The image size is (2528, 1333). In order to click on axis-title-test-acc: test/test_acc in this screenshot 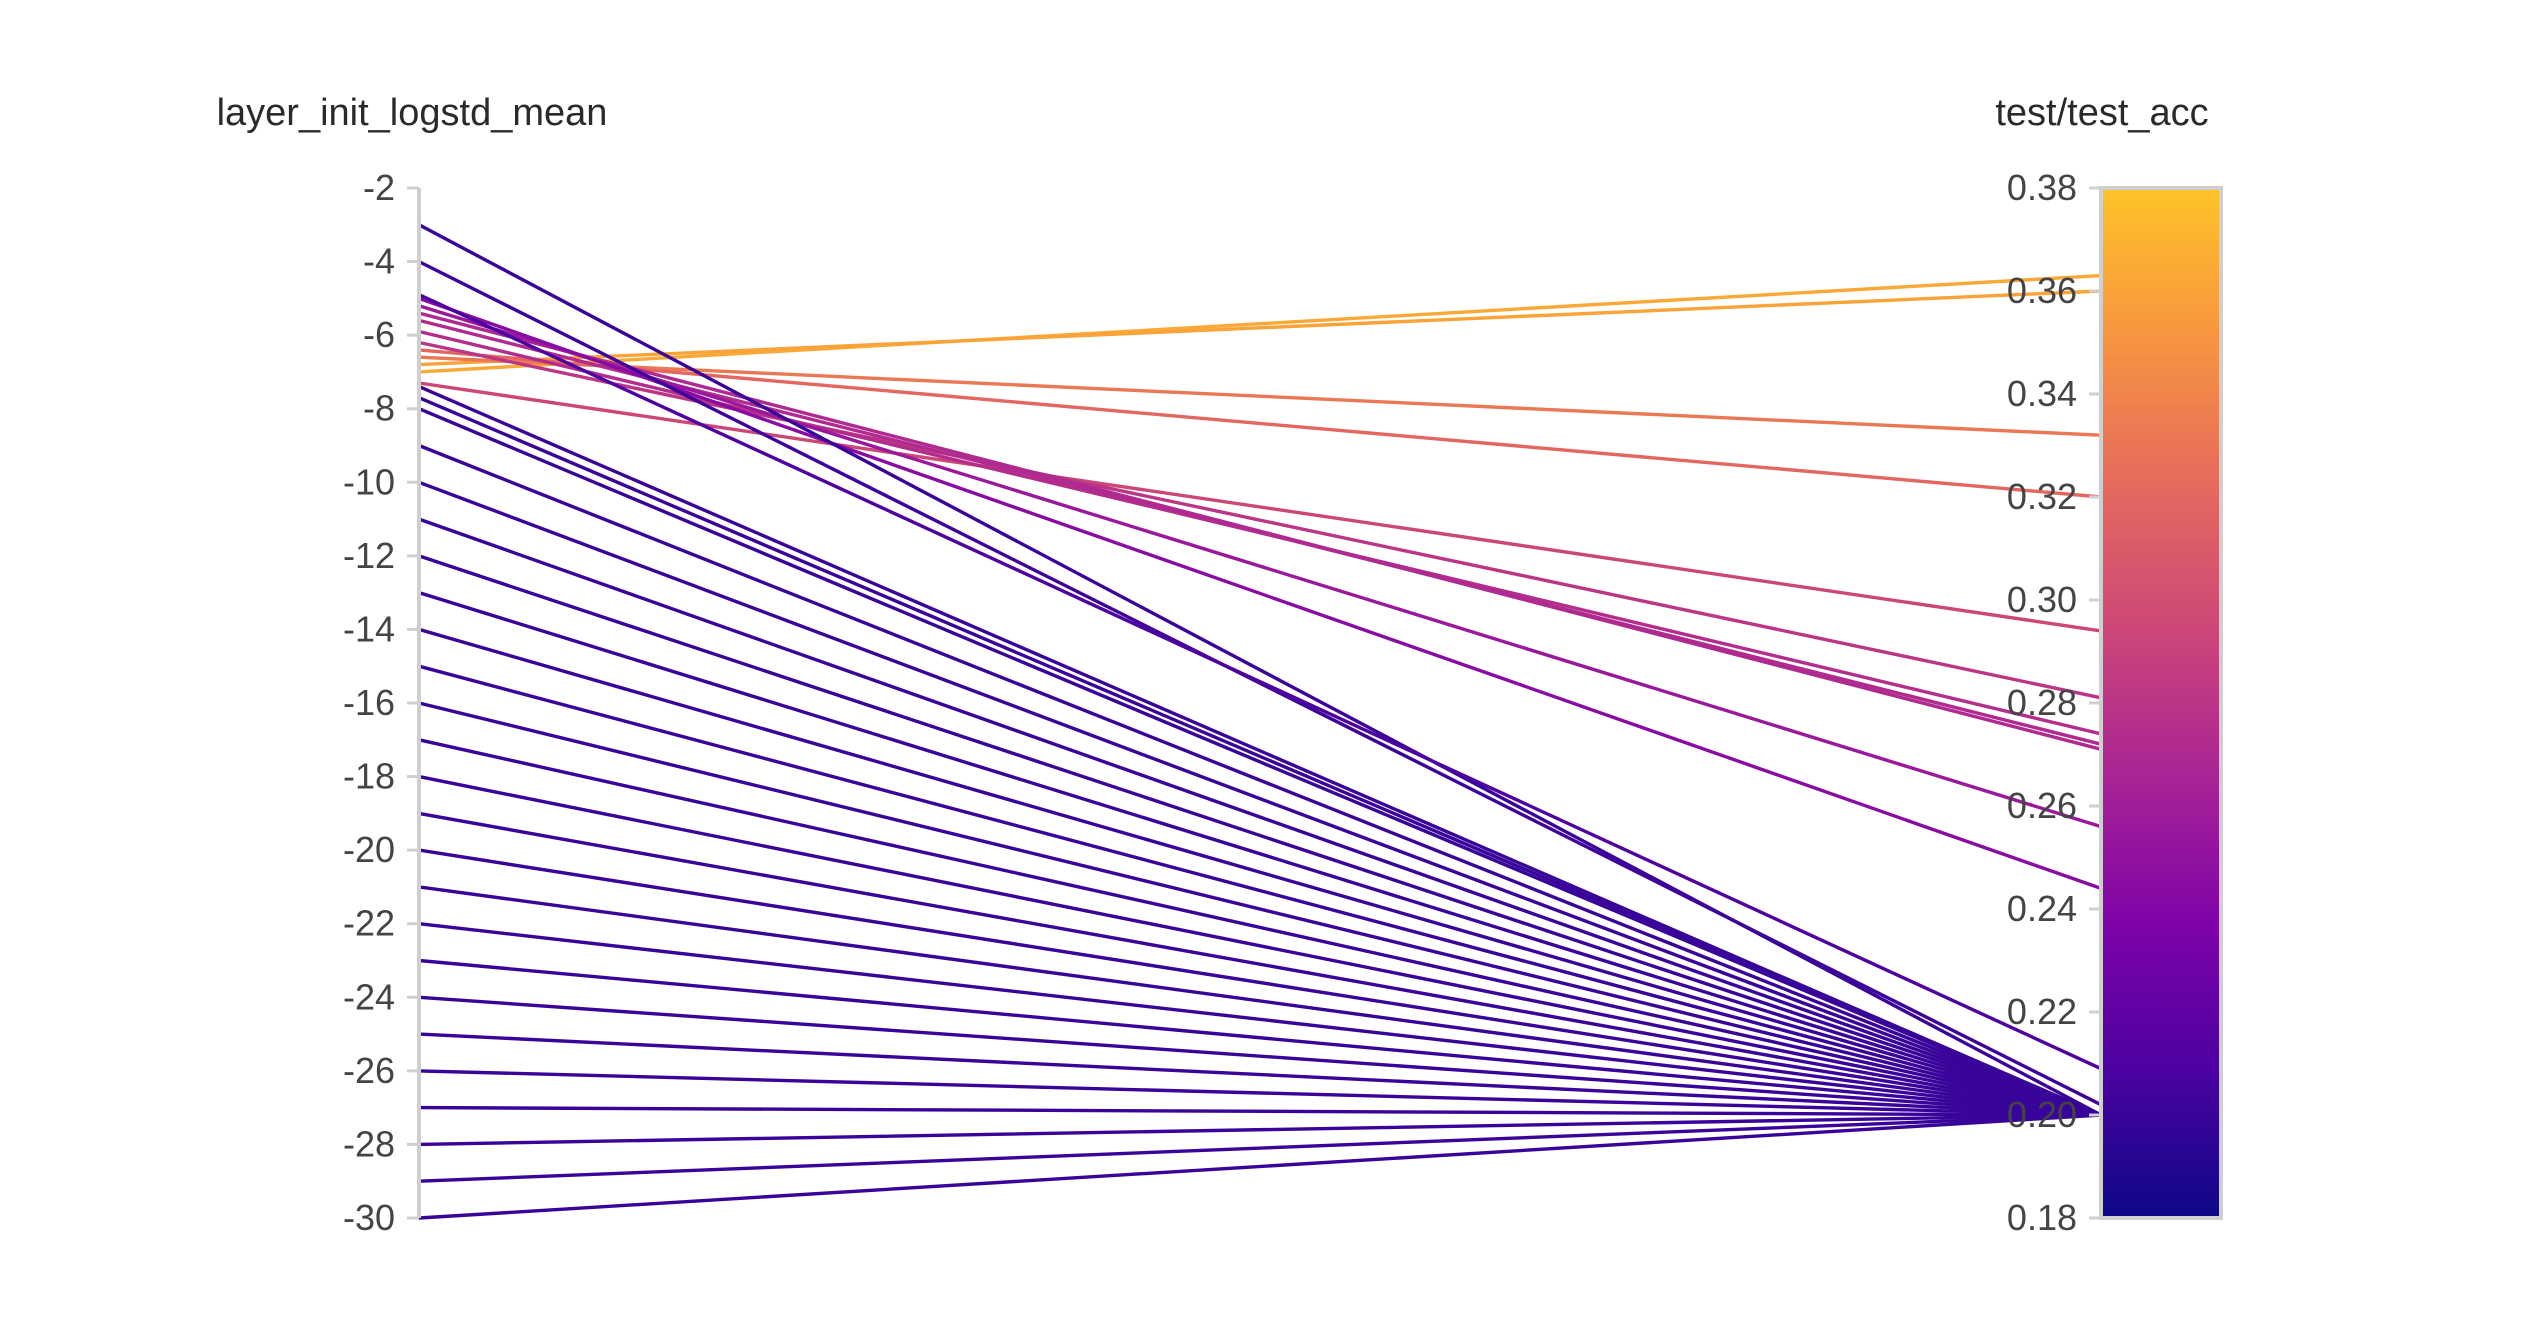, I will do `click(2101, 113)`.